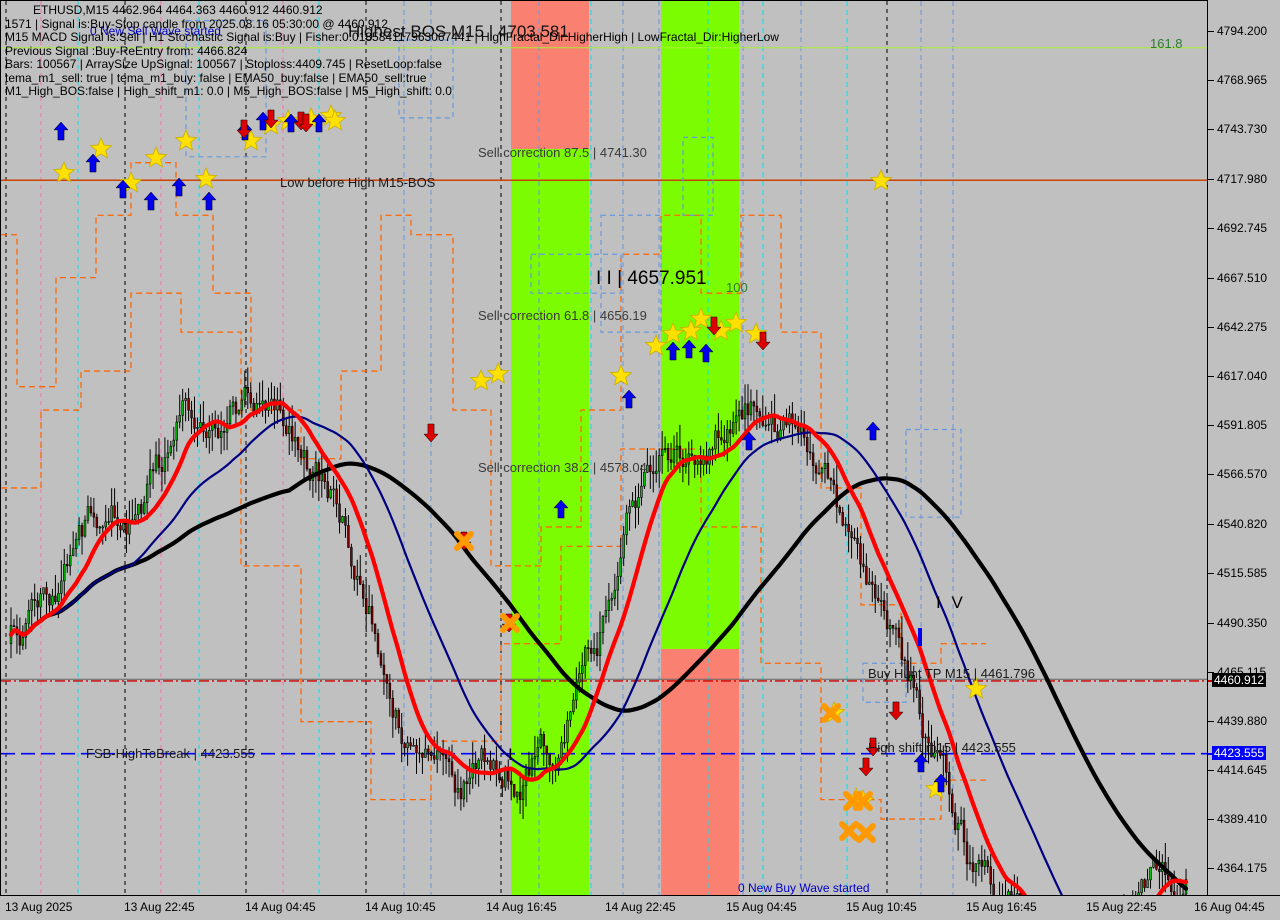  Describe the element at coordinates (458, 31) in the screenshot. I see `overlay-highest-bos: Highest BOS M15 | 4703.581` at that location.